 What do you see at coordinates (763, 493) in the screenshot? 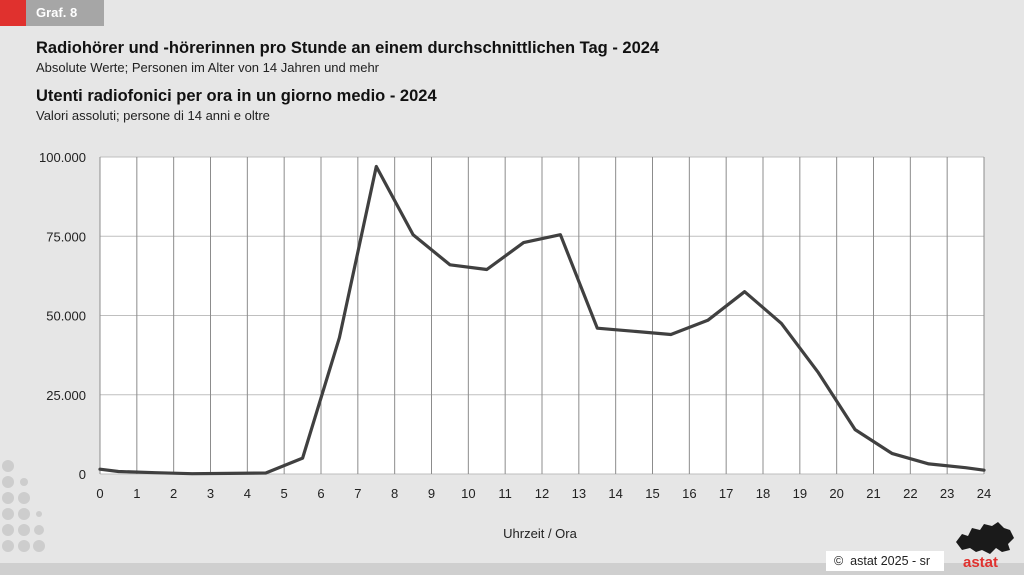
I see `x-tick-label: 18` at bounding box center [763, 493].